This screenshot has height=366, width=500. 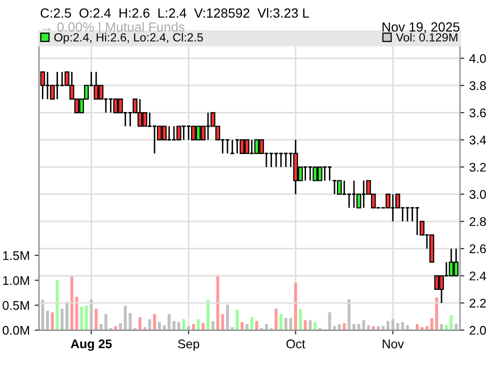 What do you see at coordinates (189, 345) in the screenshot?
I see `x-tick-label: Sep` at bounding box center [189, 345].